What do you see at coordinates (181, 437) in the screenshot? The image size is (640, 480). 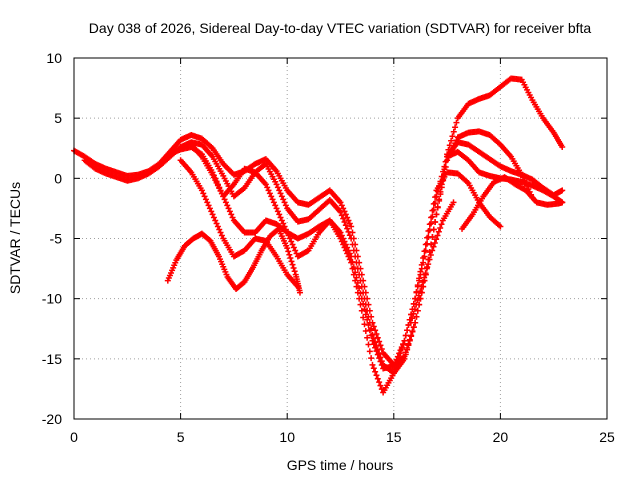 I see `x-tick-label: 5` at bounding box center [181, 437].